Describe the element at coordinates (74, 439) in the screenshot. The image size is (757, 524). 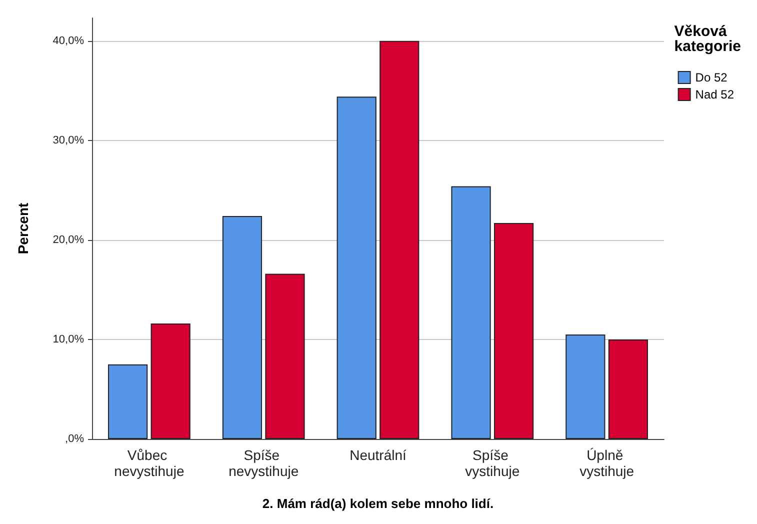
I see `y-tick-label: ,0%` at that location.